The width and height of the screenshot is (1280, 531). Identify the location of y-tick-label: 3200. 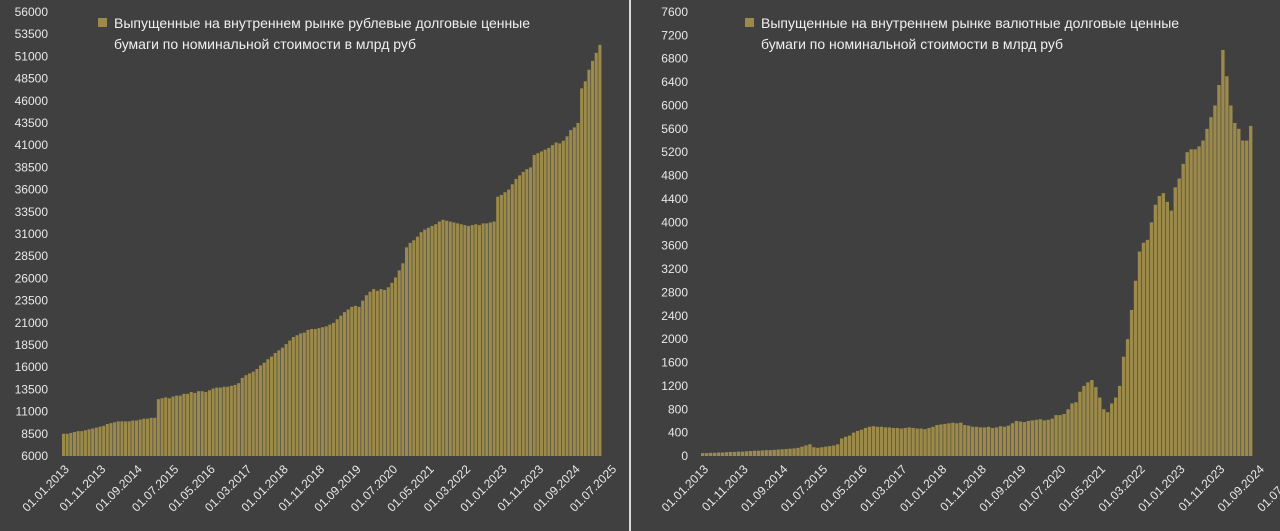
(674, 269).